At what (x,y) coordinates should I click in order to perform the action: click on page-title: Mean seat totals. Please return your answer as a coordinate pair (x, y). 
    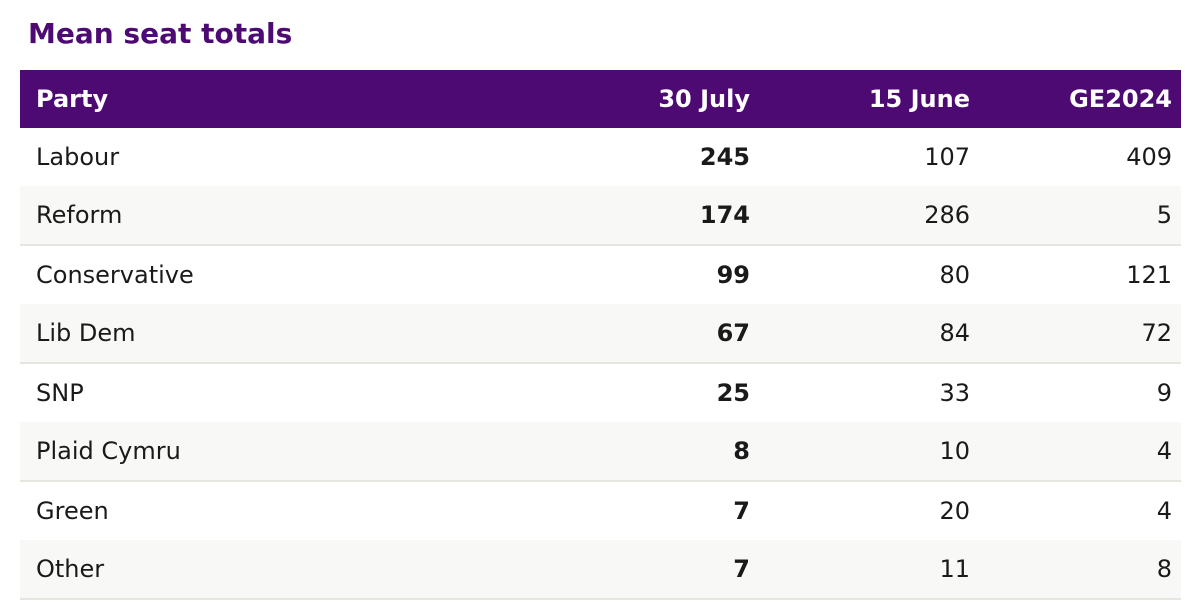
    Looking at the image, I should click on (160, 33).